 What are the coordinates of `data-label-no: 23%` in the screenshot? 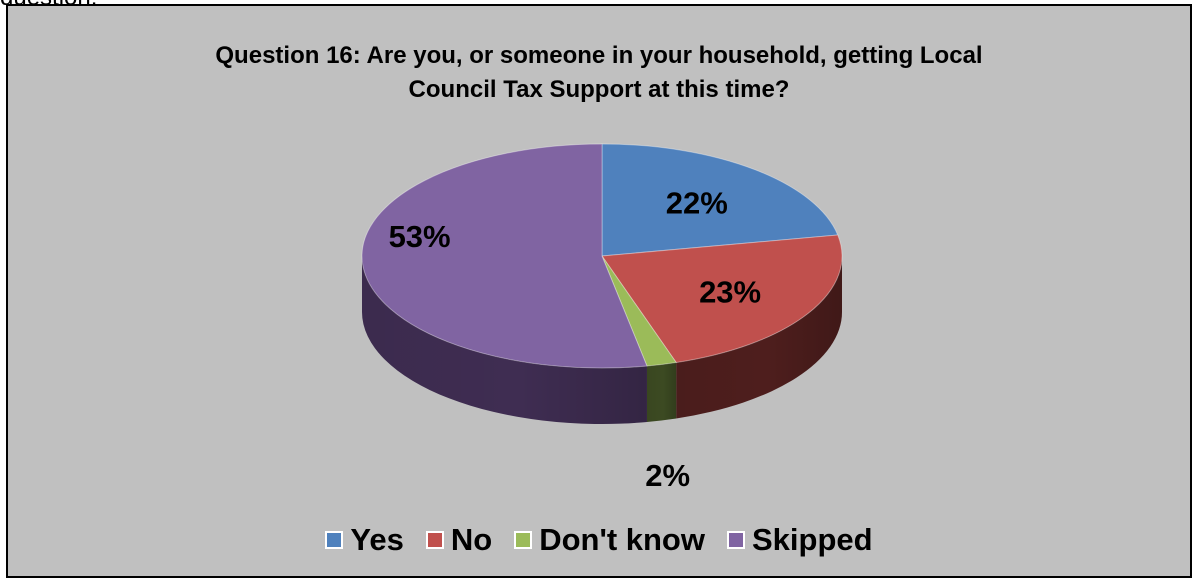 It's located at (730, 291).